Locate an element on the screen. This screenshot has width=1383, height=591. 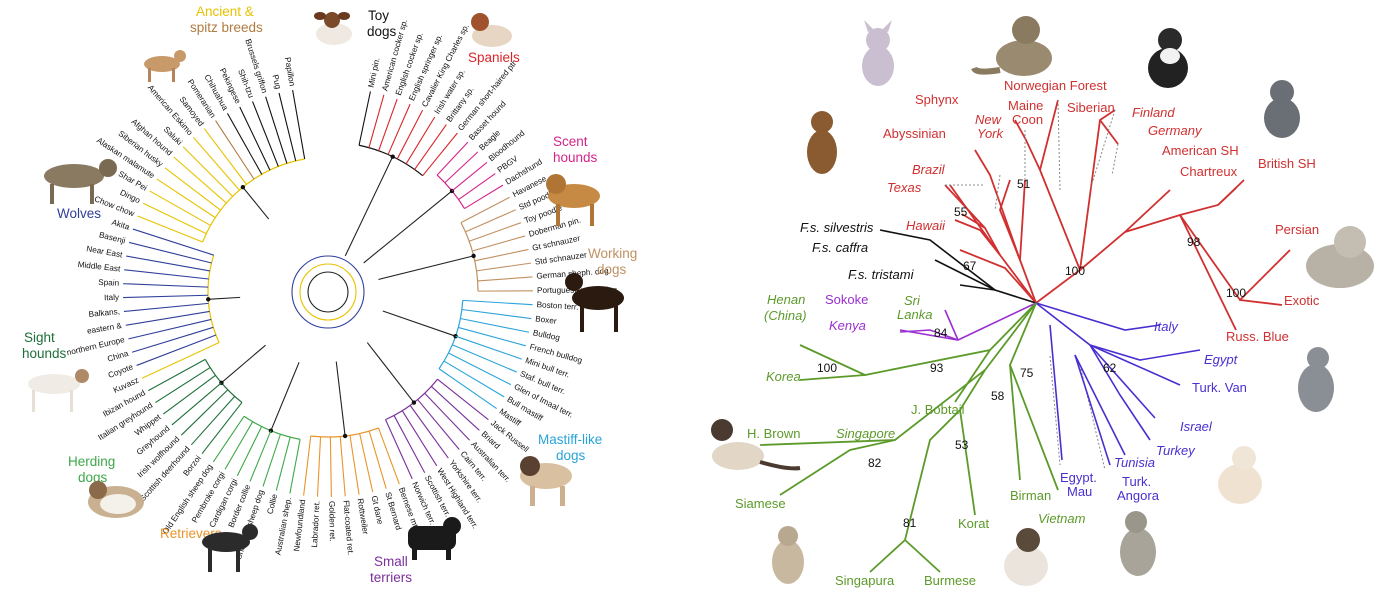
siberian-cat-illustration is located at coordinates (1168, 58).